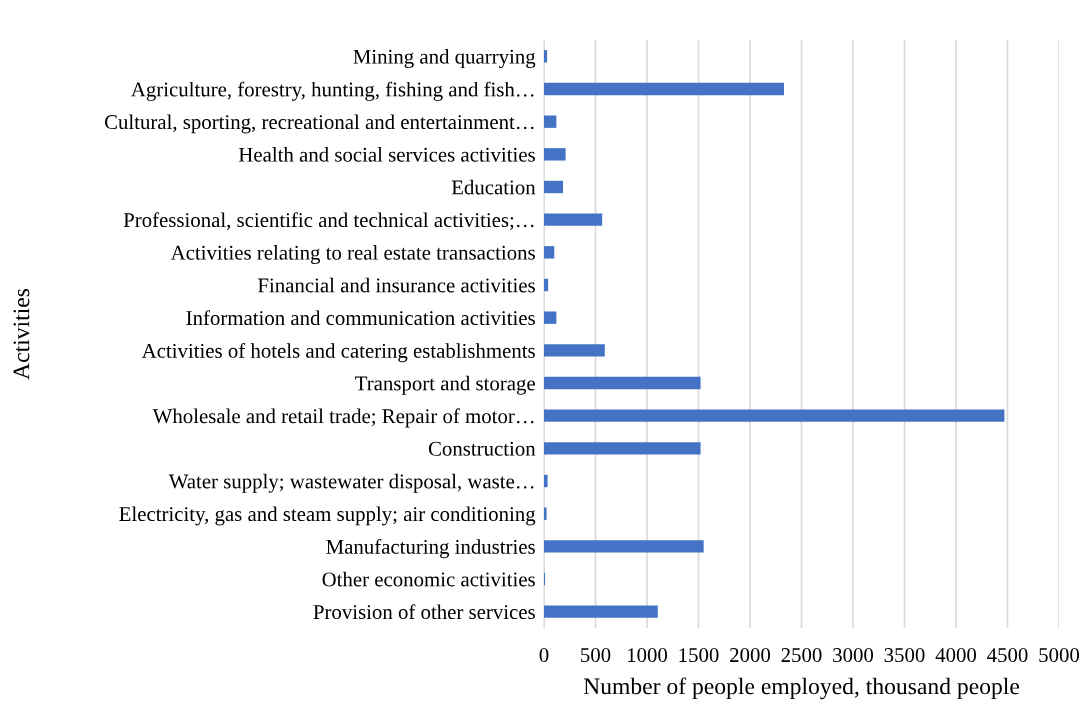 Image resolution: width=1086 pixels, height=707 pixels. What do you see at coordinates (445, 385) in the screenshot?
I see `y-tick-label: Transport and storage` at bounding box center [445, 385].